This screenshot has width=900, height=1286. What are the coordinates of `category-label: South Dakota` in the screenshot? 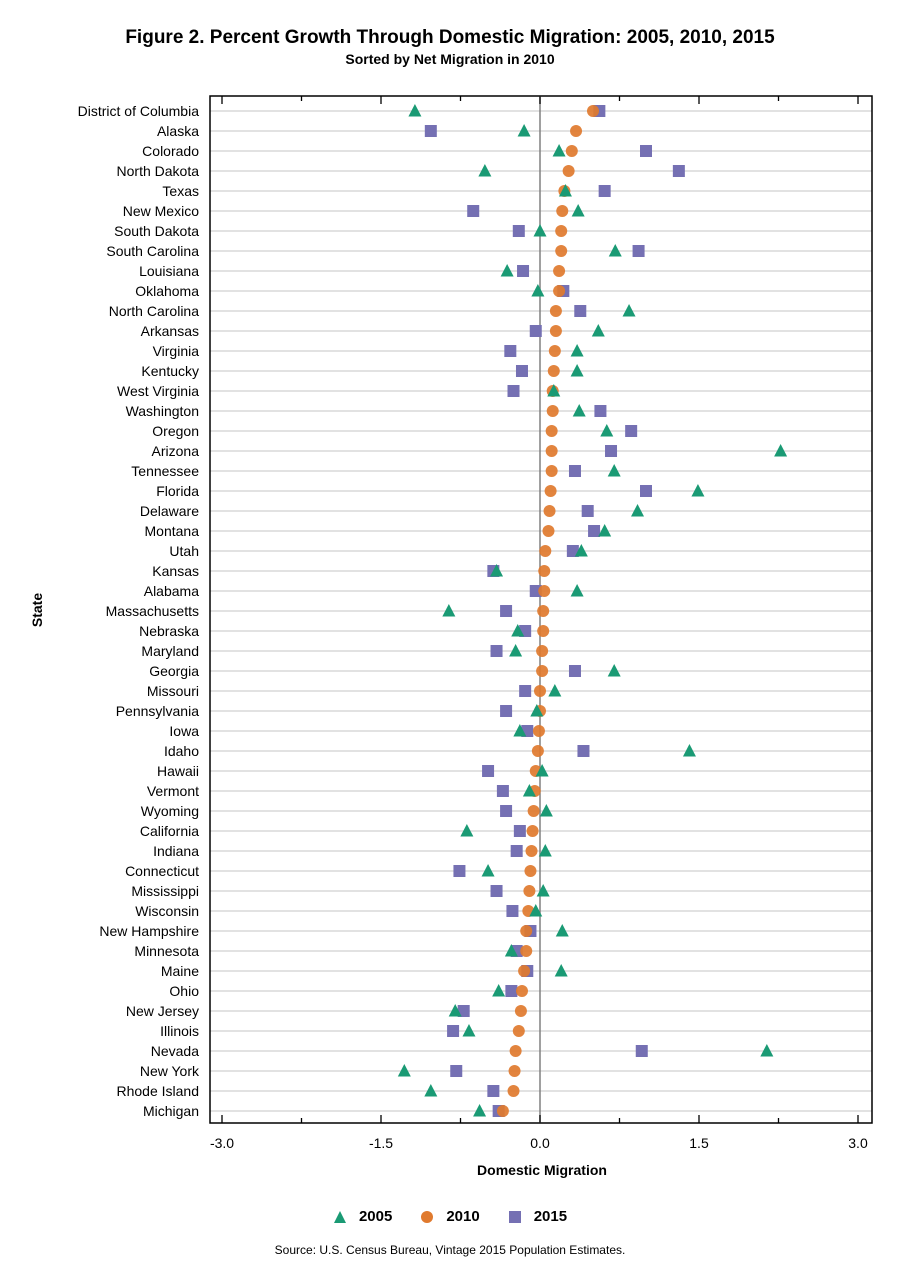 It's located at (156, 231).